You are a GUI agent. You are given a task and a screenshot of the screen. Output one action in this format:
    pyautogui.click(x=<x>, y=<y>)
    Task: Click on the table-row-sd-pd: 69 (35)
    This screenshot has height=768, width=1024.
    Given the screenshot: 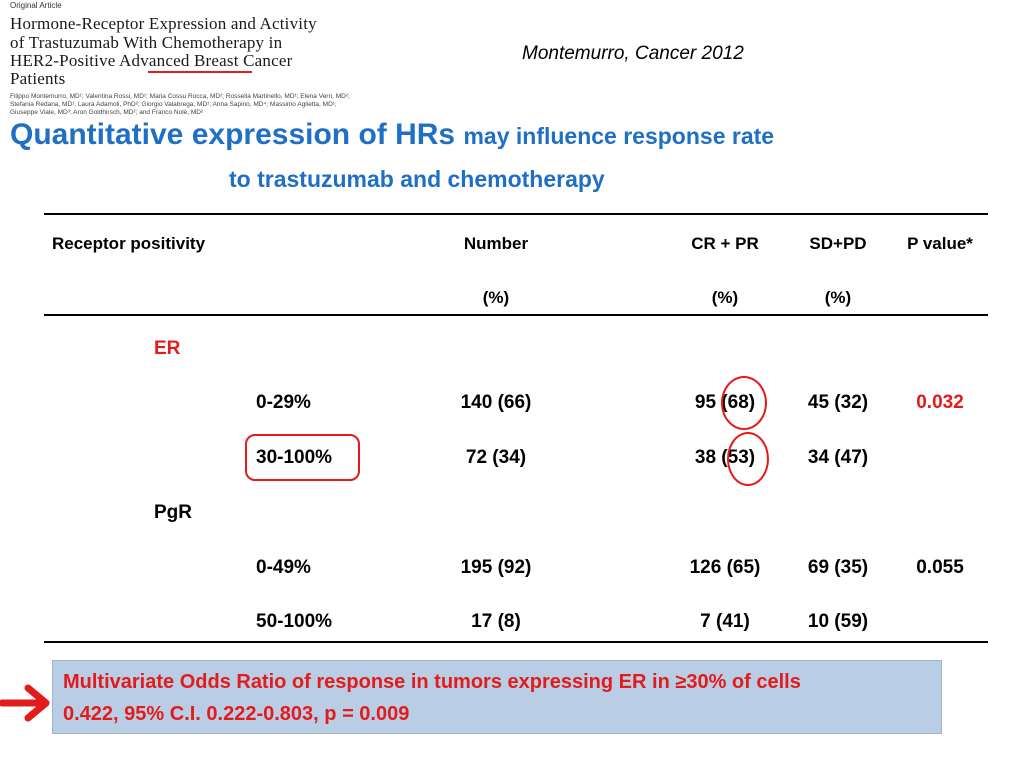 What is the action you would take?
    pyautogui.click(x=838, y=567)
    